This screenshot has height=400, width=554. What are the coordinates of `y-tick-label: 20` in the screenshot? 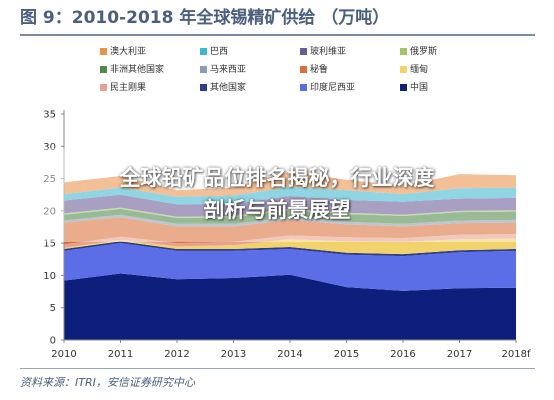 It's located at (49, 211).